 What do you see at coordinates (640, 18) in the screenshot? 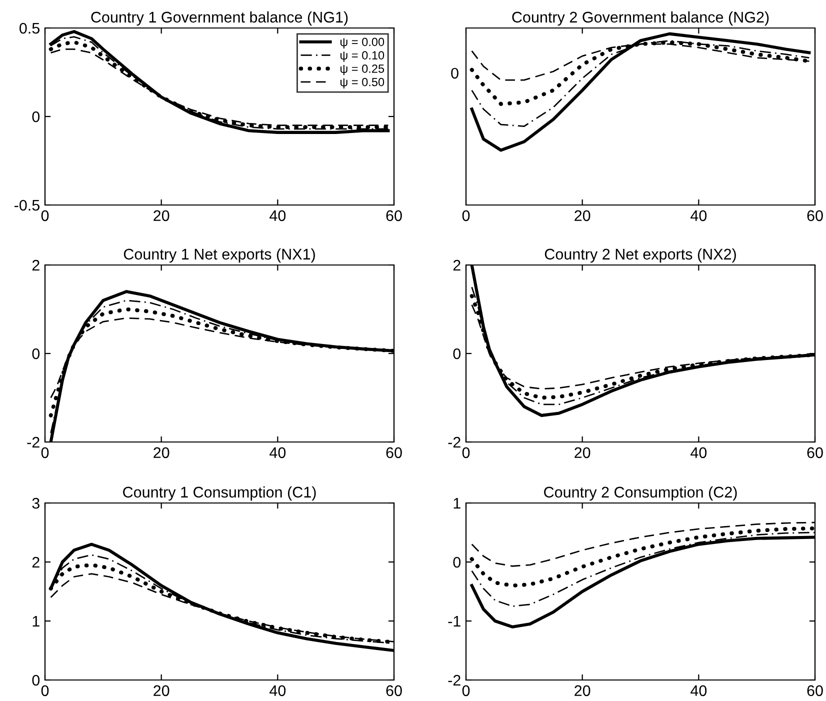
I see `chart-title: Country 2 Government balance (NG2)` at bounding box center [640, 18].